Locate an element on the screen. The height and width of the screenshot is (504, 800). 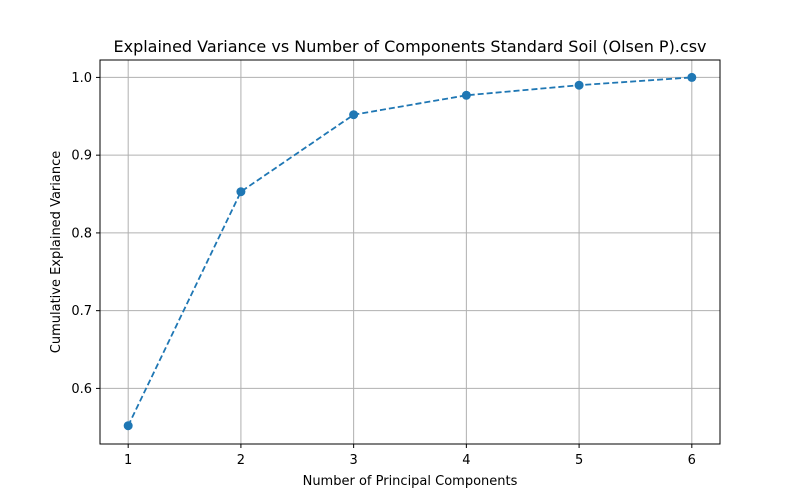
y-tick-label: 0.7 is located at coordinates (81, 311).